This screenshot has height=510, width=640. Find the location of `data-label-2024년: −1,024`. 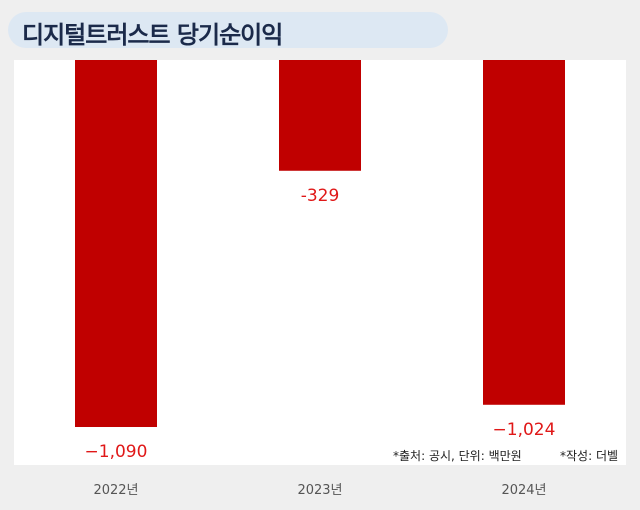

data-label-2024년: −1,024 is located at coordinates (524, 430).